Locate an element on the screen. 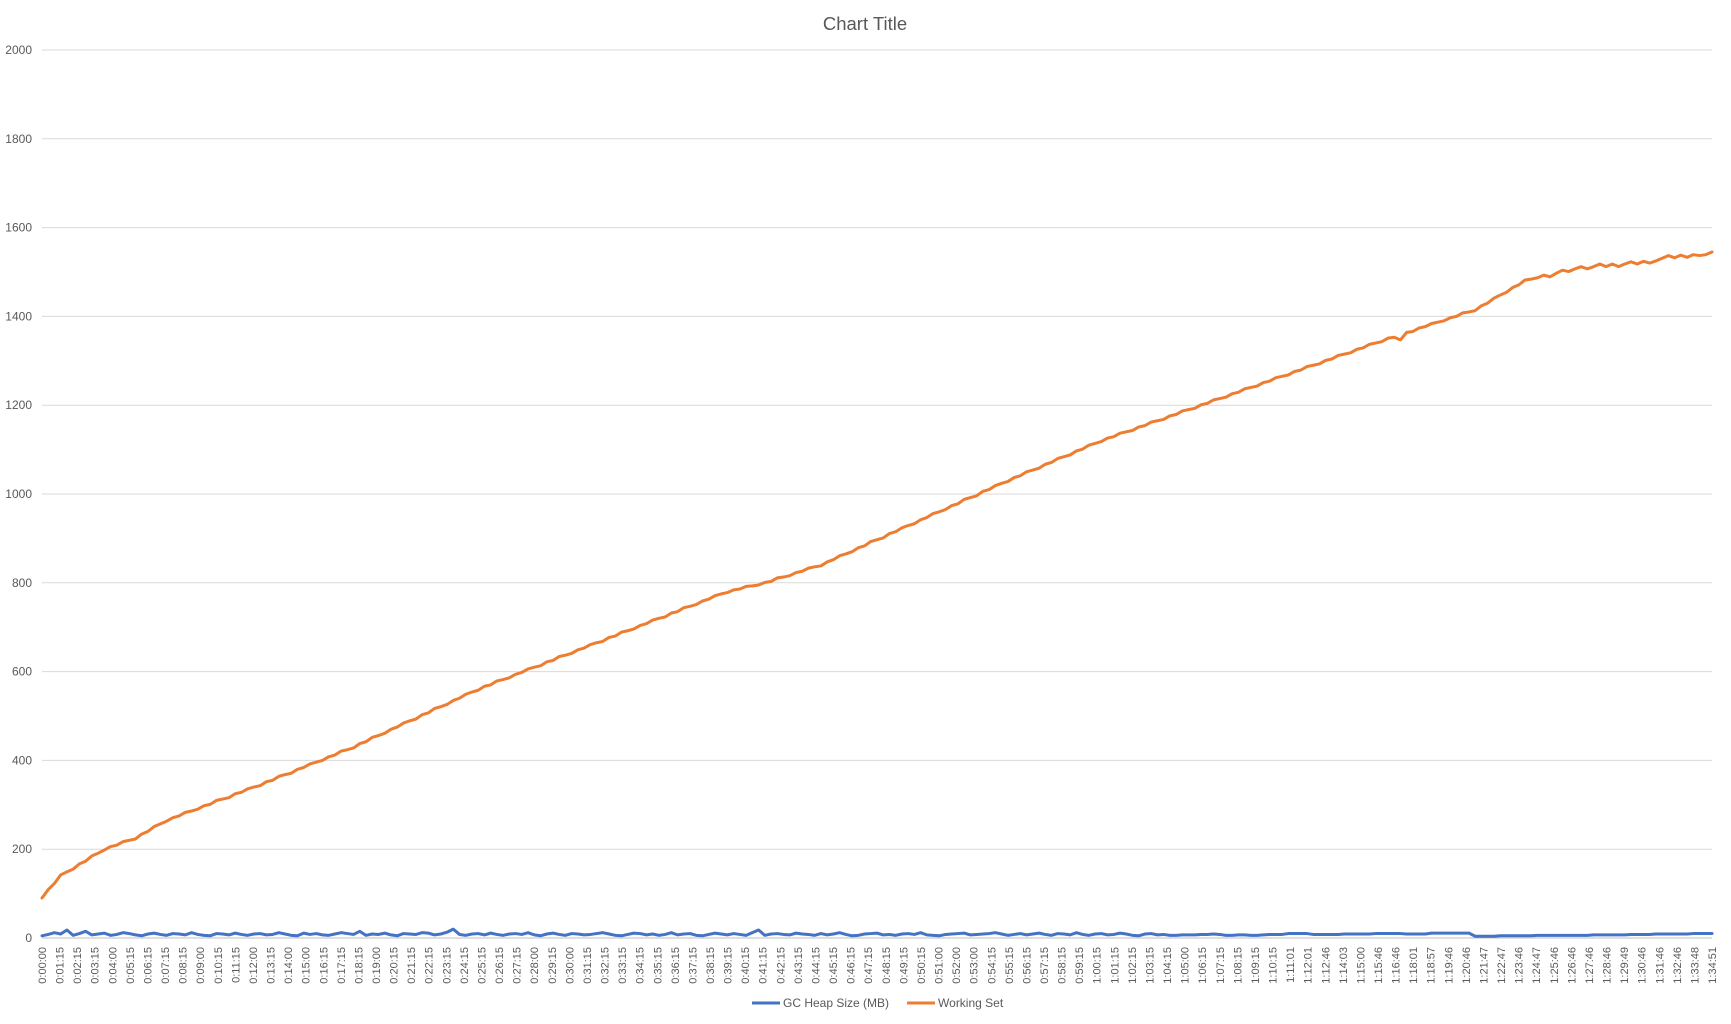 Image resolution: width=1731 pixels, height=1024 pixels. x-tick-label: 1:02:15 is located at coordinates (1133, 965).